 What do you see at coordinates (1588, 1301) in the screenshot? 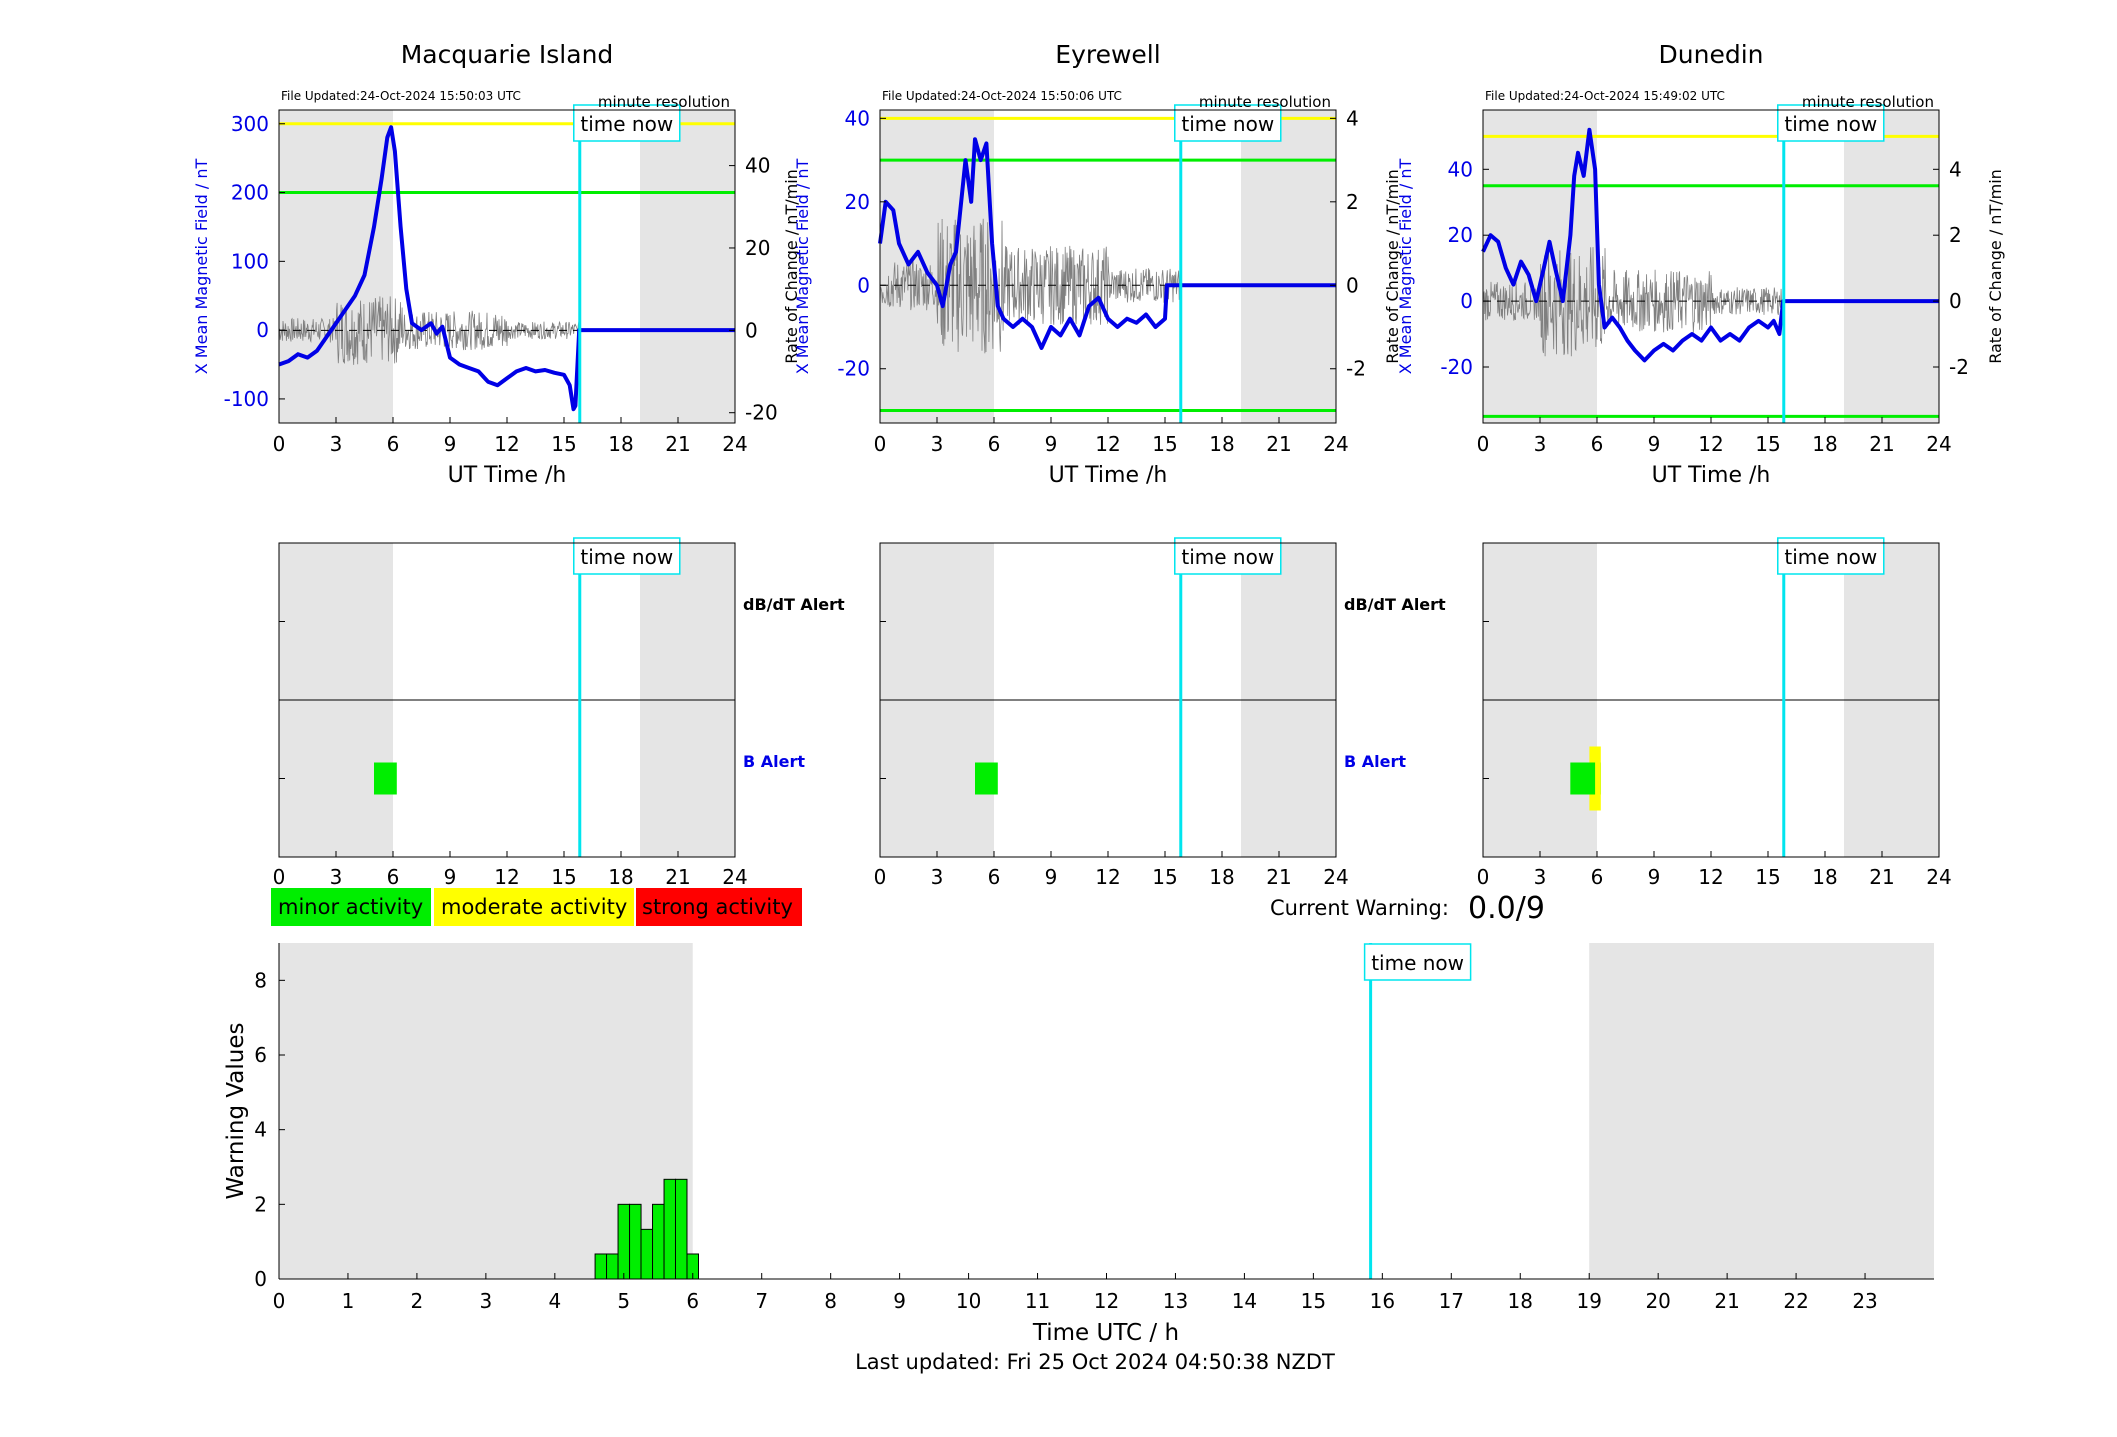
I see `x-tick-label: 19` at bounding box center [1588, 1301].